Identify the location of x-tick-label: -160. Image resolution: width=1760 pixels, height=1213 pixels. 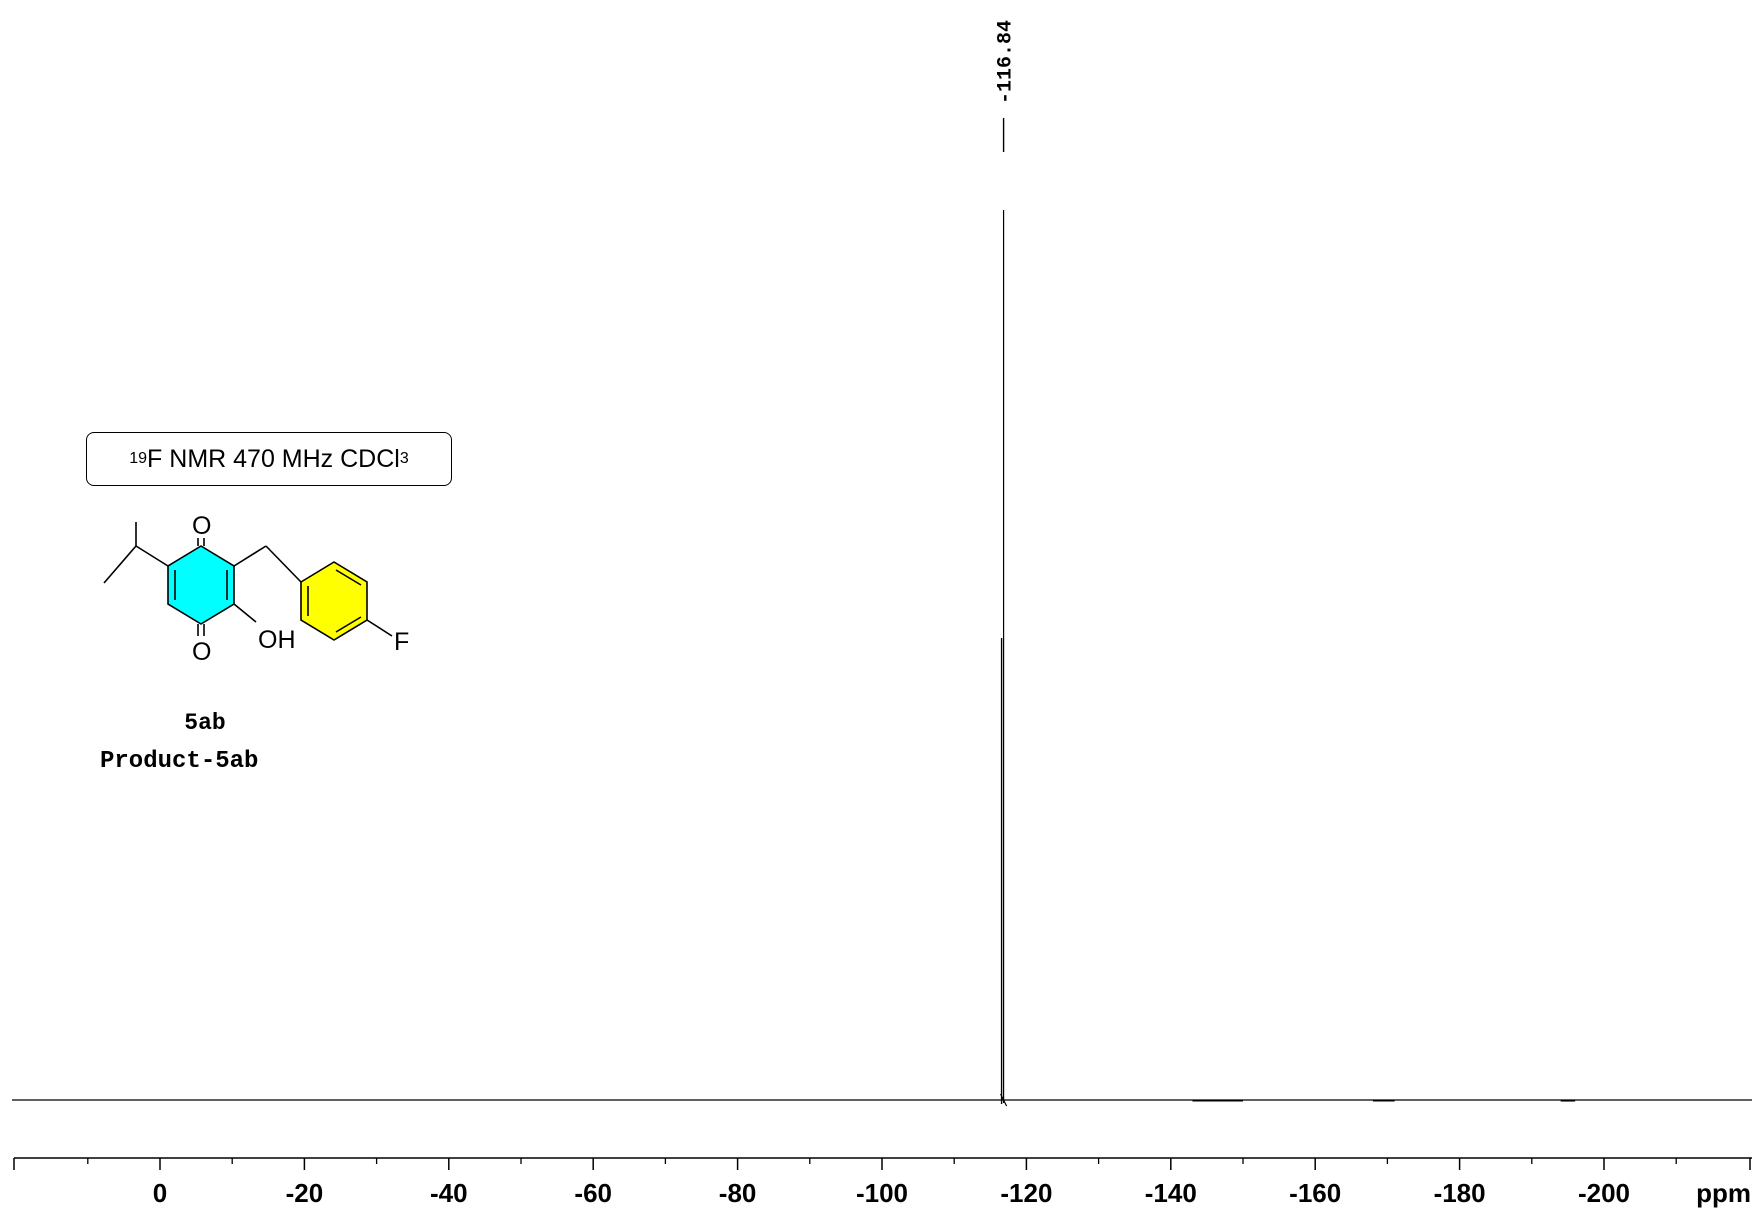
(1315, 1193).